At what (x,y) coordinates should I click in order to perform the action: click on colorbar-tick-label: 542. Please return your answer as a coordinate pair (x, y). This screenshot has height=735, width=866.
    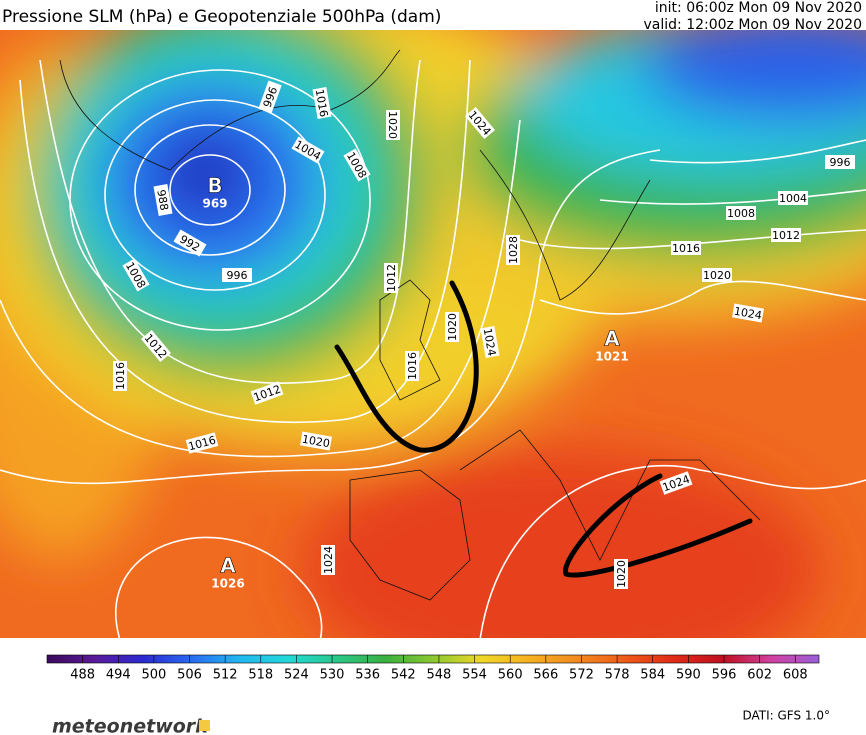
    Looking at the image, I should click on (403, 675).